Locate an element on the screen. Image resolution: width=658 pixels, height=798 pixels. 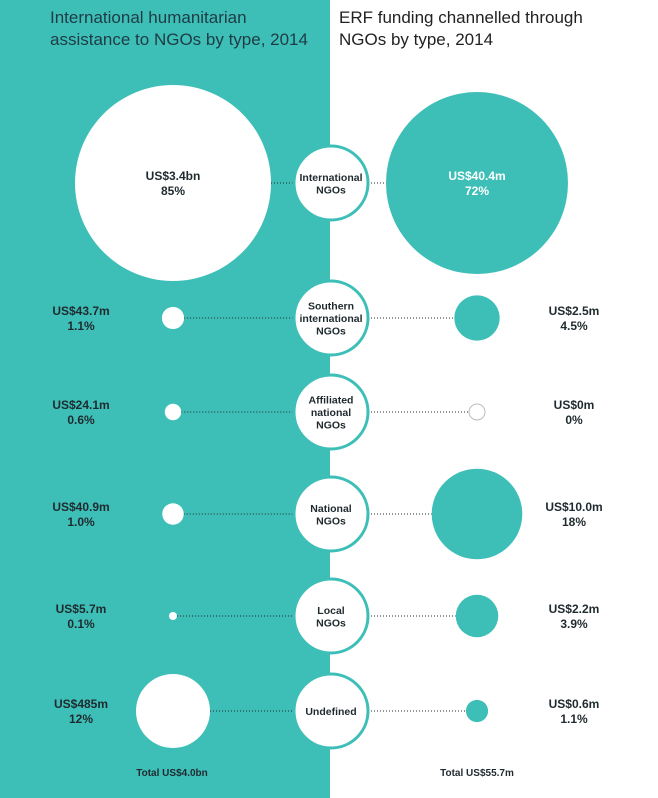
category-label-affiliated-national-ngos: NGOs is located at coordinates (331, 426).